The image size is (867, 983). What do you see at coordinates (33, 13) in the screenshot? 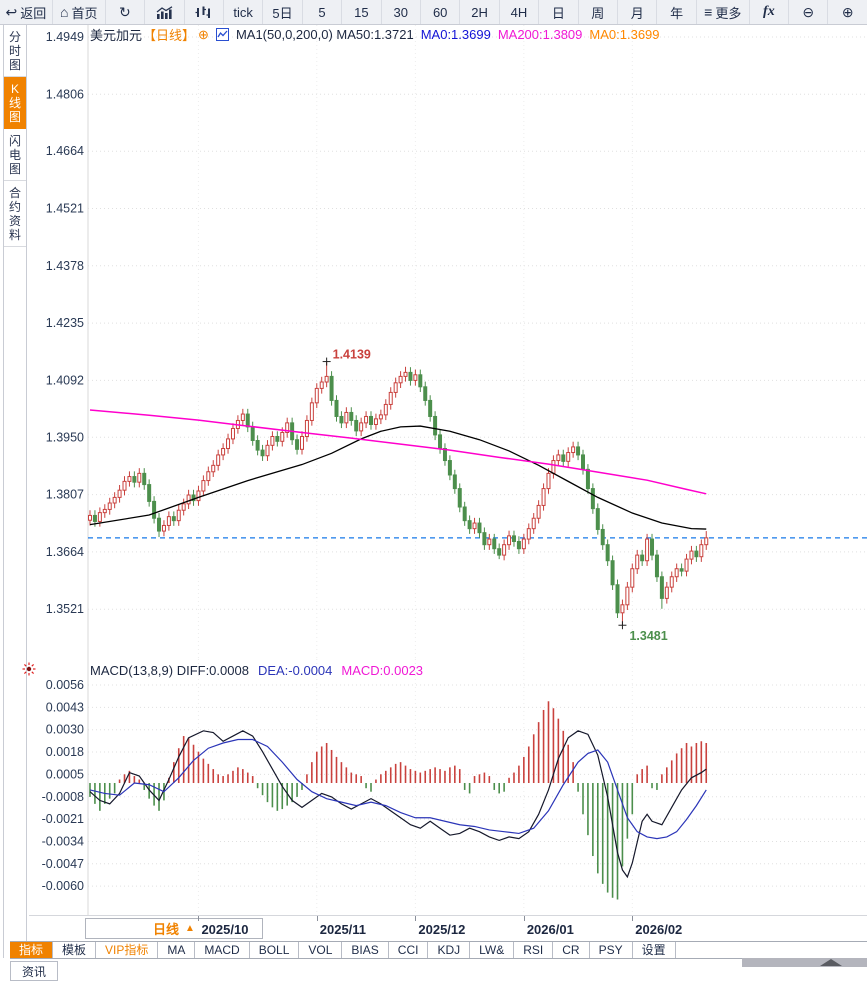
I see `toolbar-button-label: 返回` at bounding box center [33, 13].